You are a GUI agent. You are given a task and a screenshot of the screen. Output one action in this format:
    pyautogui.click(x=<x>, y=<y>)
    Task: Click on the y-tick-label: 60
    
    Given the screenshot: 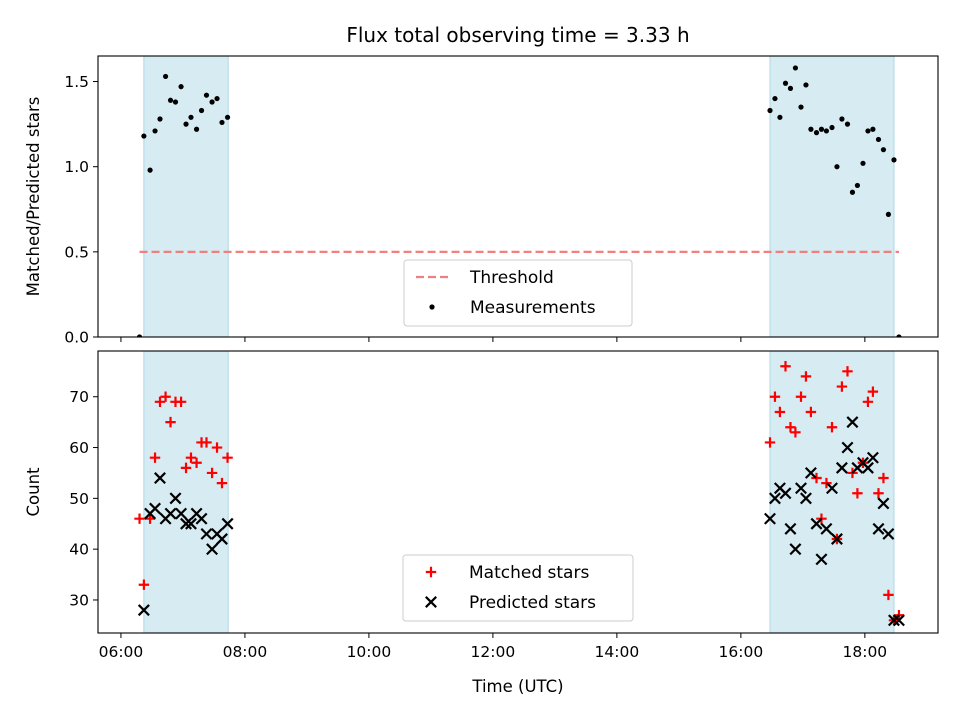 What is the action you would take?
    pyautogui.click(x=79, y=448)
    